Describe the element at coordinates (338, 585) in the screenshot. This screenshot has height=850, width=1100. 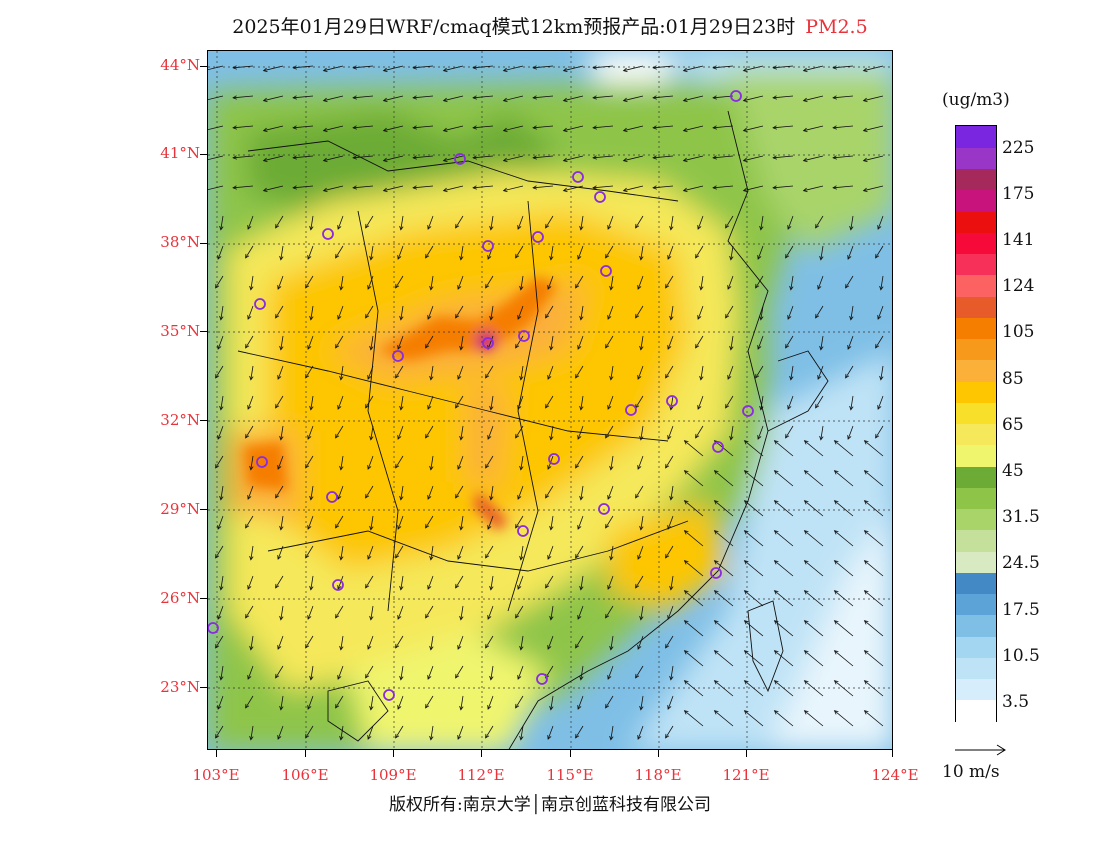
I see `city-marker` at that location.